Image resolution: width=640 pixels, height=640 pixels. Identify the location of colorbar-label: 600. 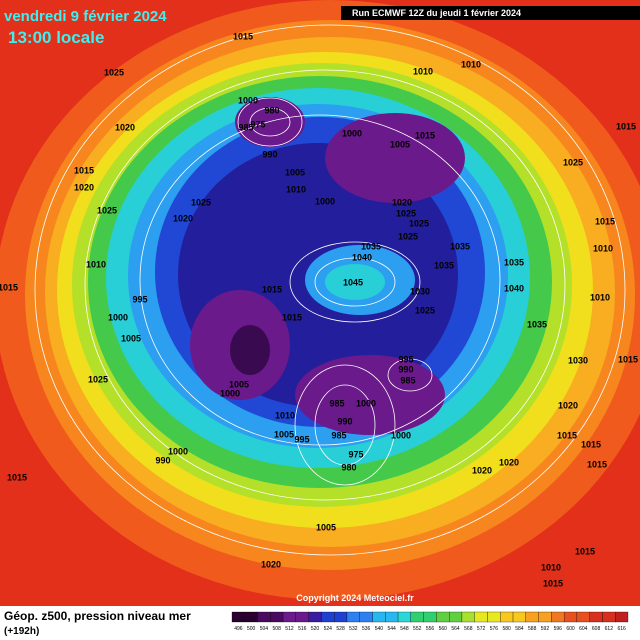
(570, 629).